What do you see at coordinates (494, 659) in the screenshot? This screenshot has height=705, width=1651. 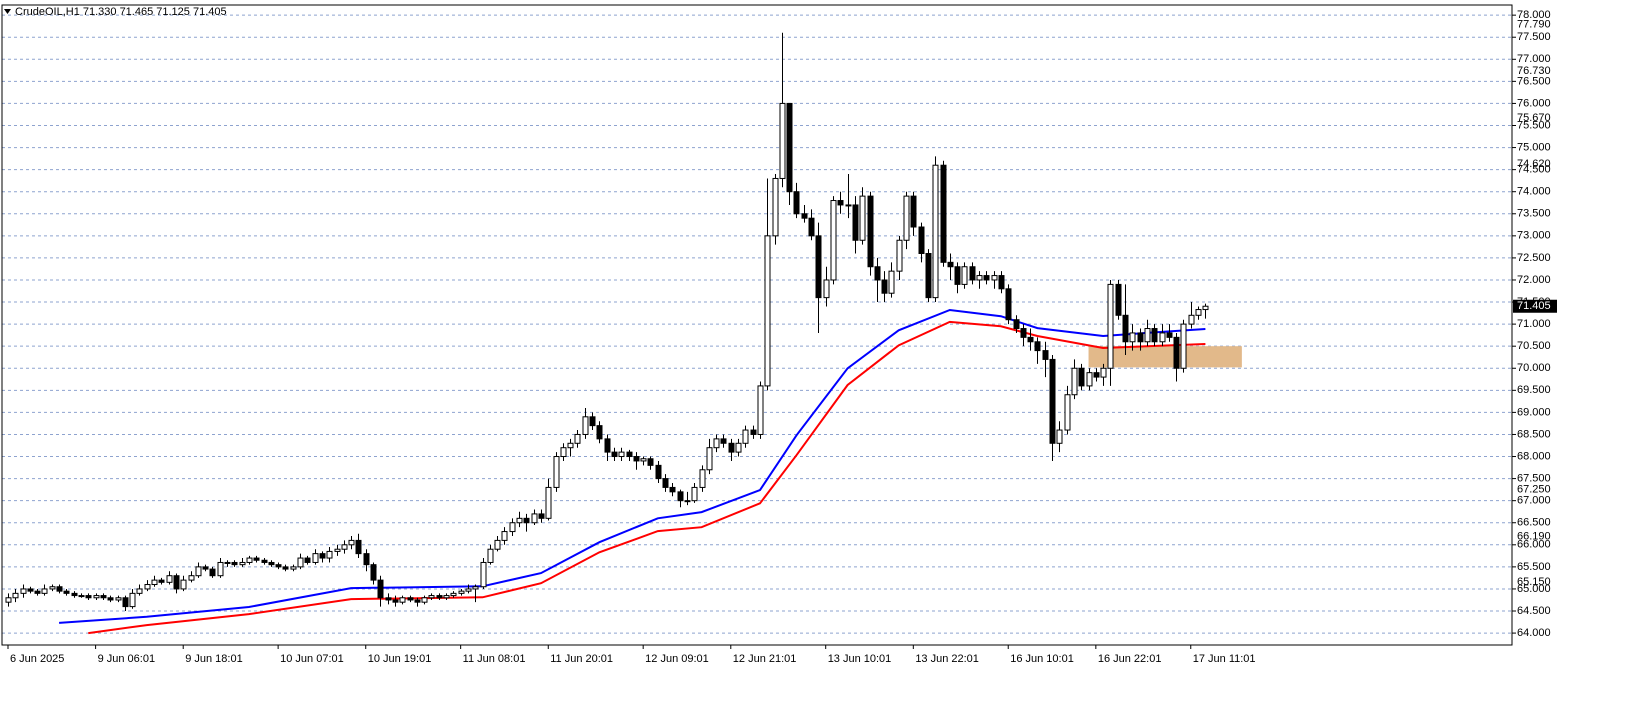 I see `x-tick-label: 11 Jun 08:01` at bounding box center [494, 659].